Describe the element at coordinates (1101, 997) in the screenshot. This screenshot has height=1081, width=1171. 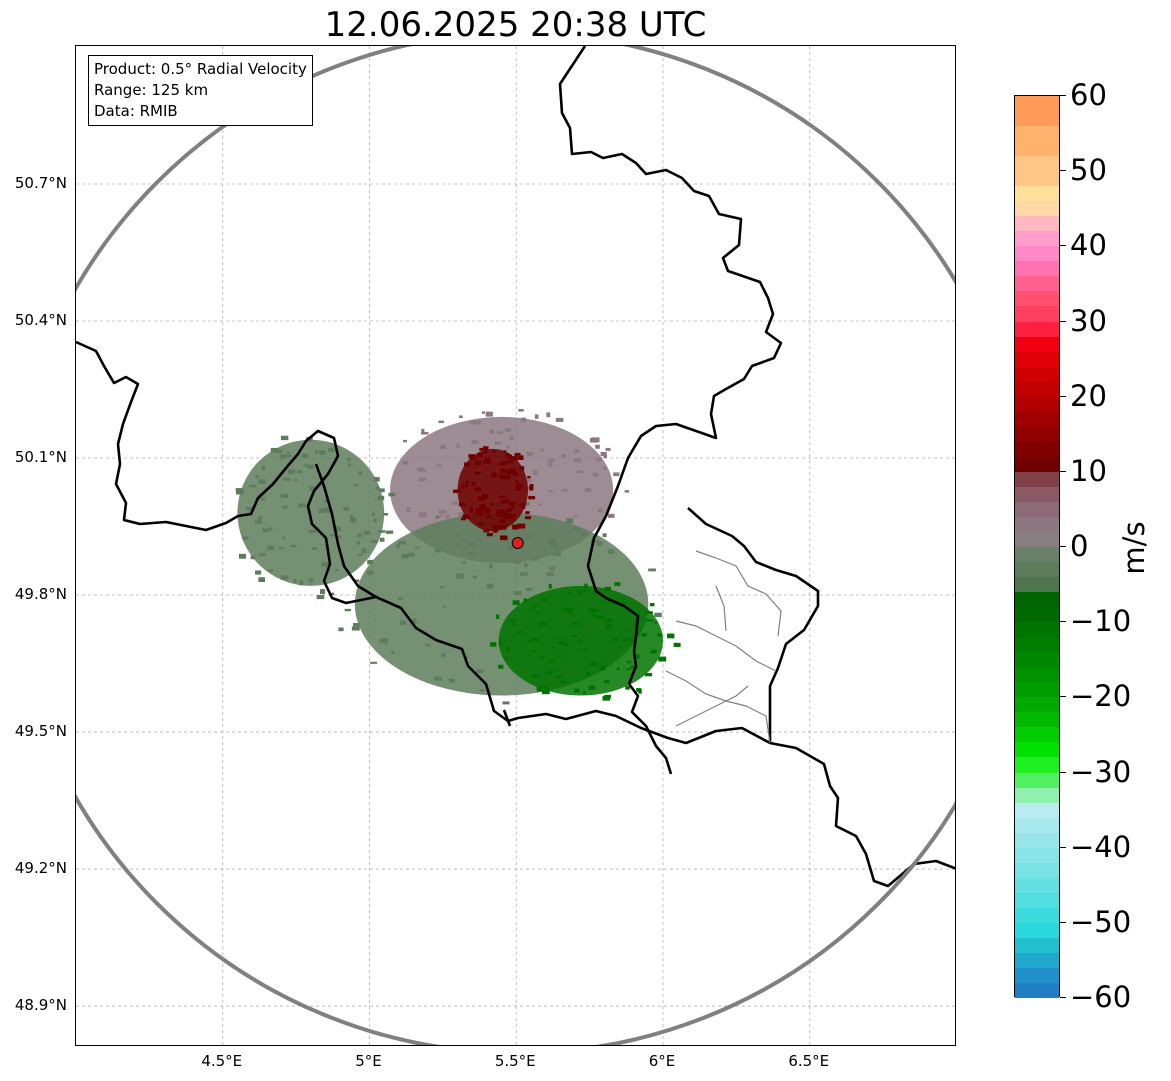
I see `colorbar-tick-label: −60` at that location.